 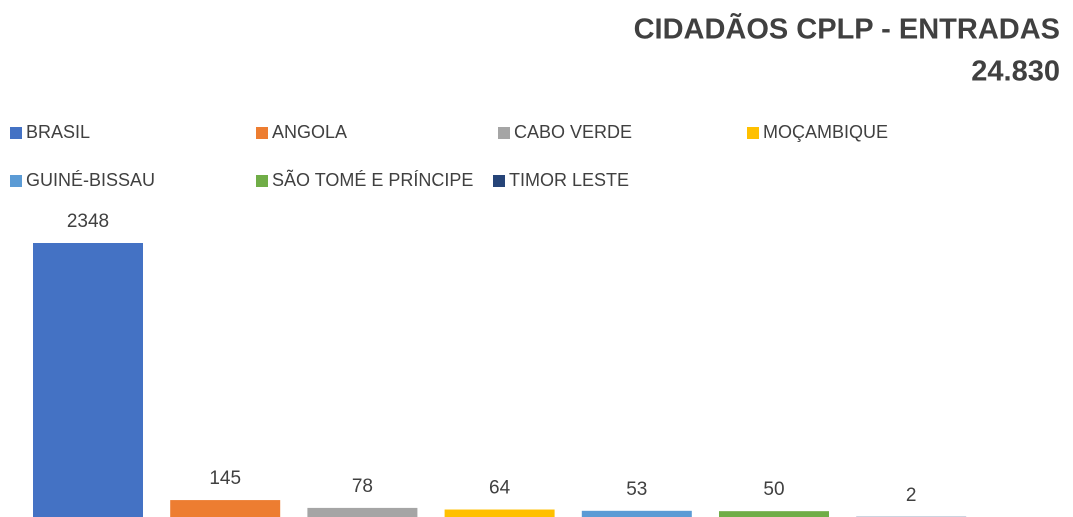 I want to click on legend-label: BRASIL, so click(x=58, y=132).